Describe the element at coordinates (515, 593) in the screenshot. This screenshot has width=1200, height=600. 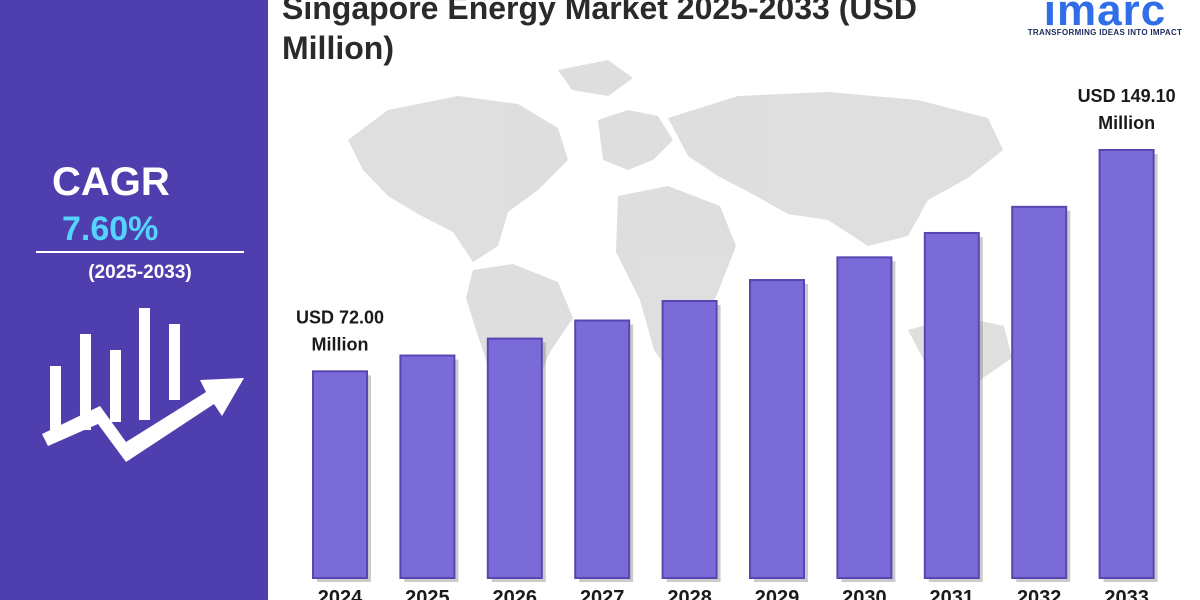
I see `x-tick-label-2026: 2026` at that location.